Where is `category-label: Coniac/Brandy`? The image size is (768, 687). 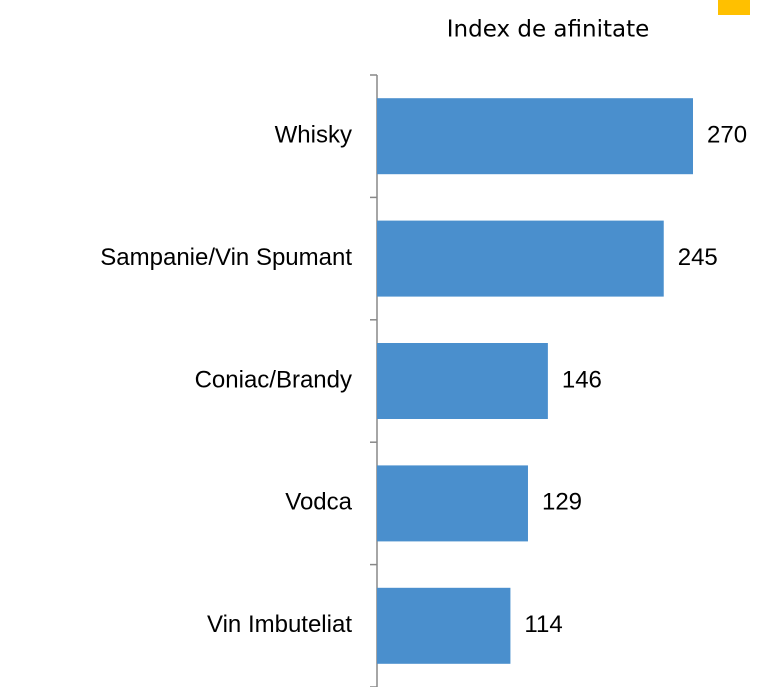 category-label: Coniac/Brandy is located at coordinates (273, 379).